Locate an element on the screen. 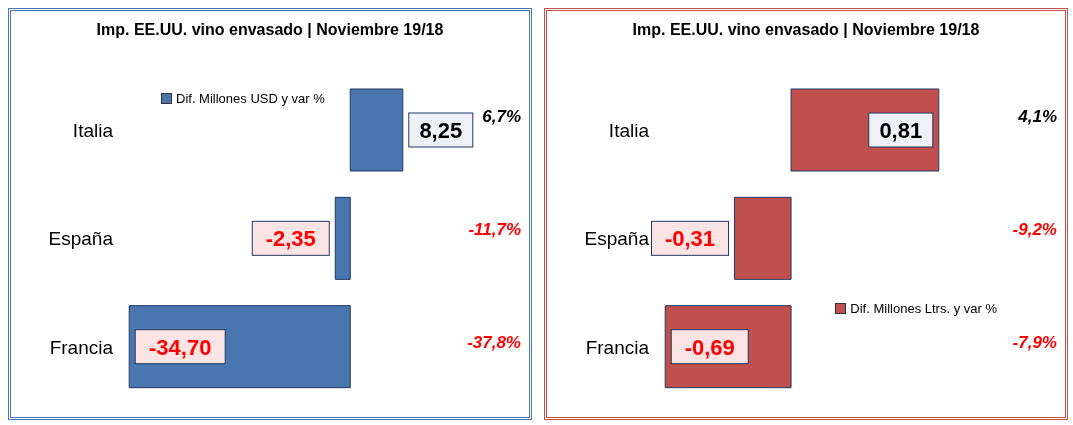 The width and height of the screenshot is (1073, 425). text: -9,2% is located at coordinates (1034, 230).